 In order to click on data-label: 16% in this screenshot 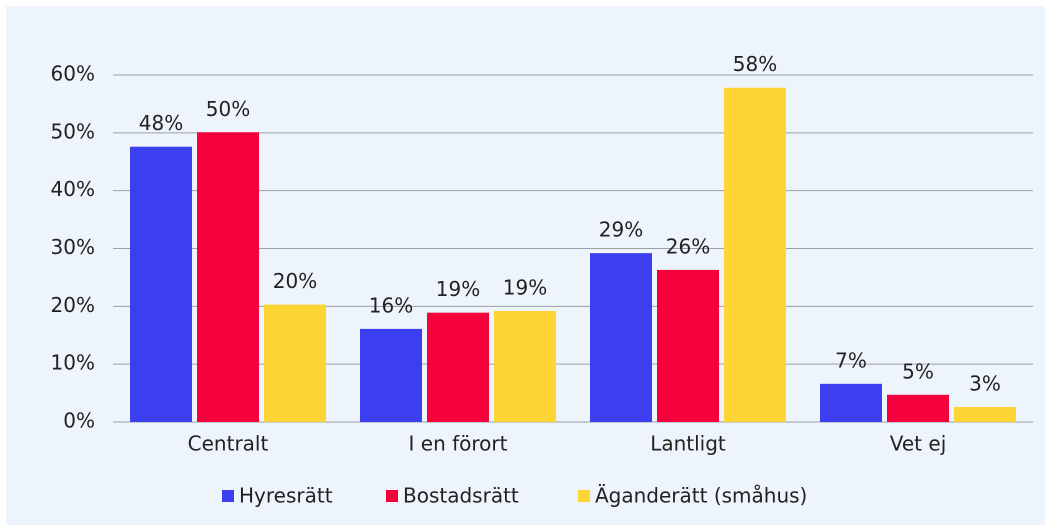, I will do `click(391, 305)`.